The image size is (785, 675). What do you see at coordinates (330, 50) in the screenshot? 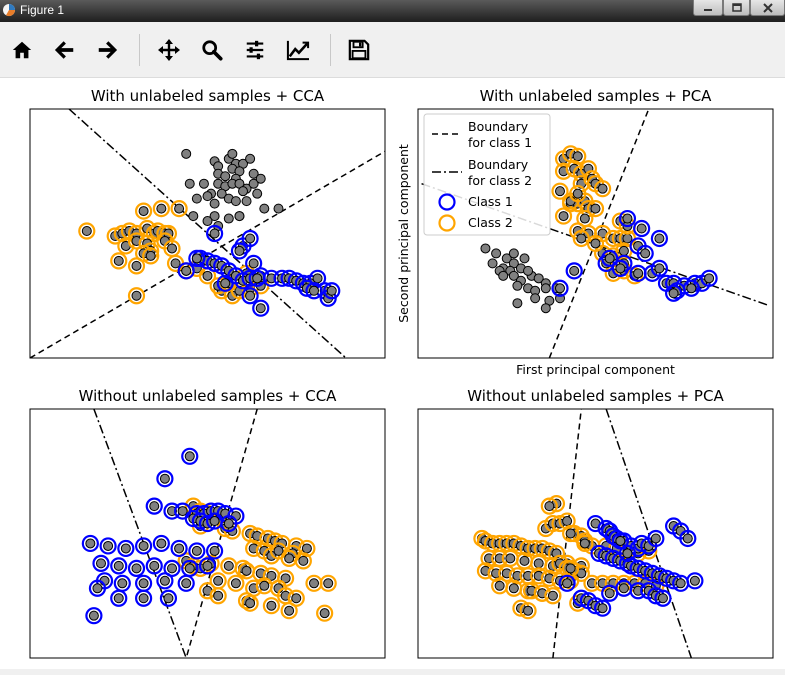
I see `toolbar-separator` at bounding box center [330, 50].